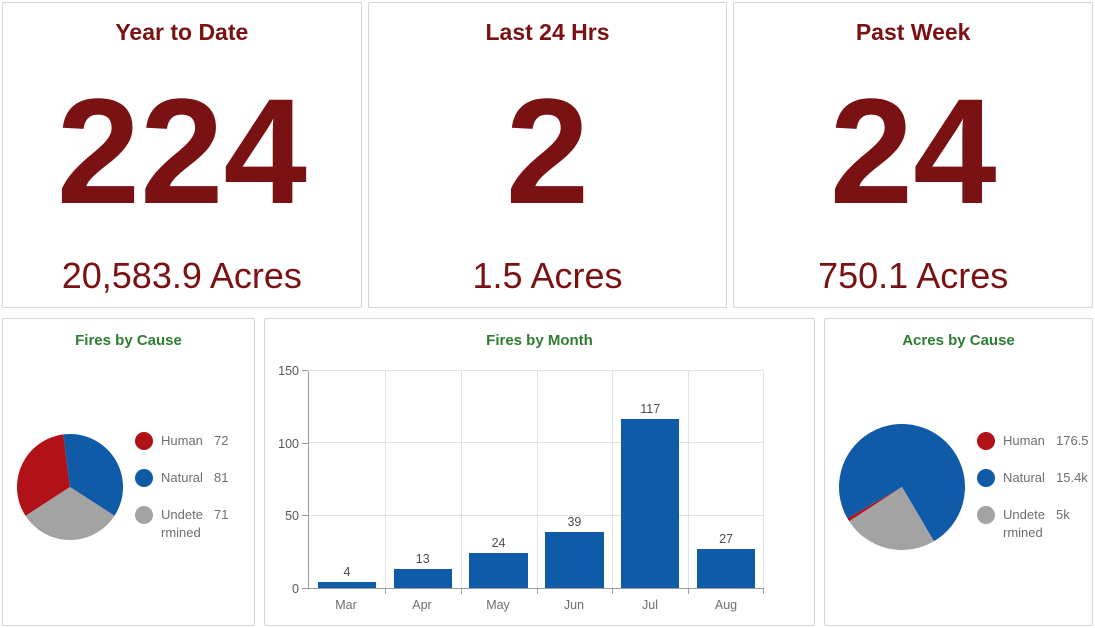 This screenshot has width=1095, height=628. Describe the element at coordinates (292, 516) in the screenshot. I see `y-axis-label: 50` at that location.